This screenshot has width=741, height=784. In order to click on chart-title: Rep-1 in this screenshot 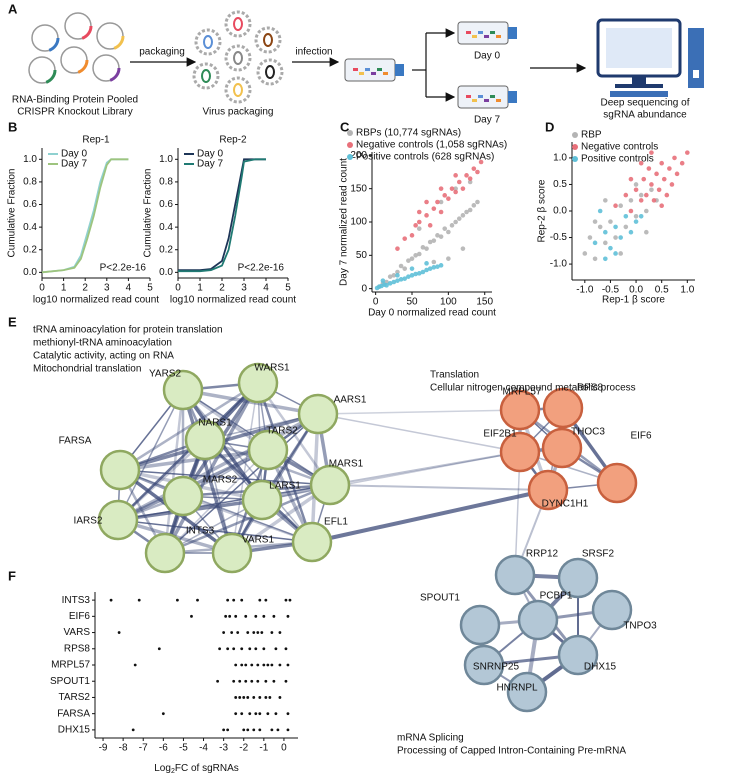, I will do `click(96, 140)`.